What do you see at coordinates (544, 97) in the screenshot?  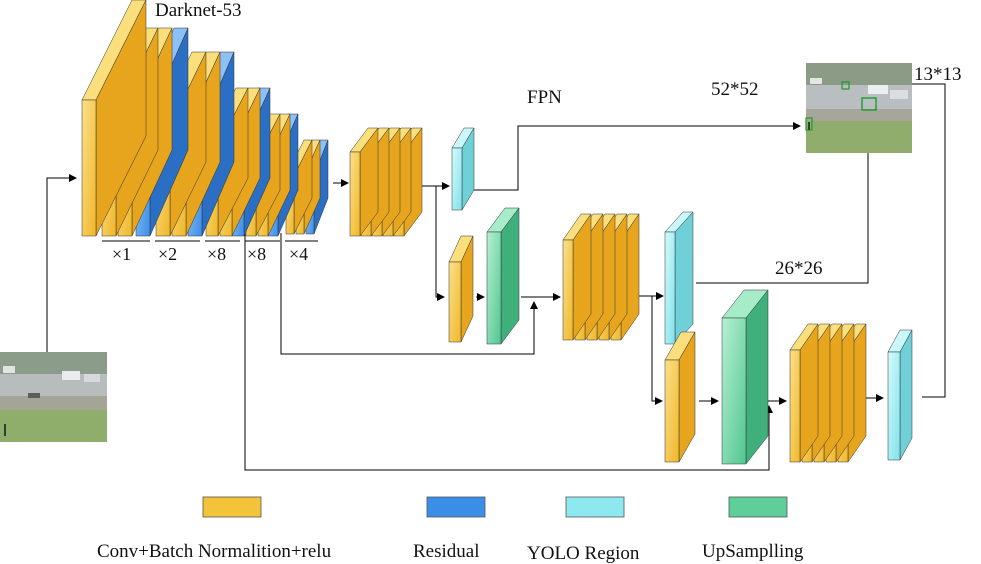 I see `fpn-label: FPN` at bounding box center [544, 97].